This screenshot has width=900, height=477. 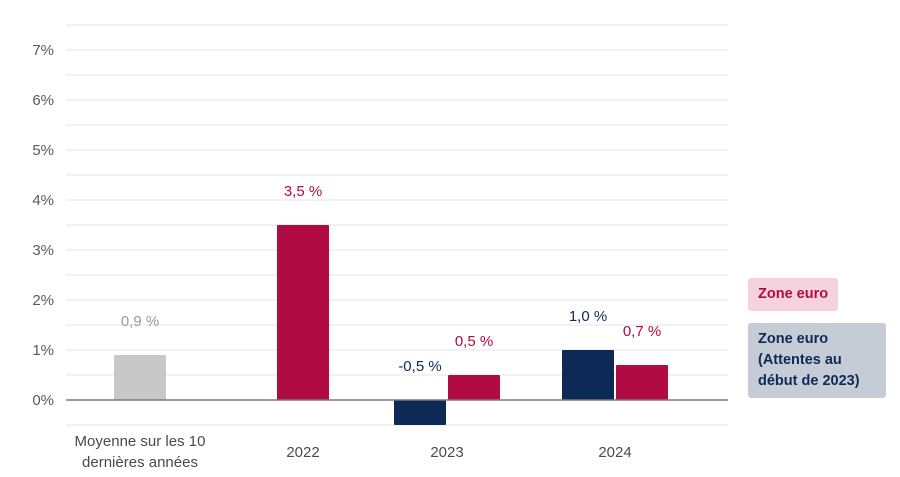 What do you see at coordinates (588, 316) in the screenshot?
I see `bar-expectations-label: 1,0 %` at bounding box center [588, 316].